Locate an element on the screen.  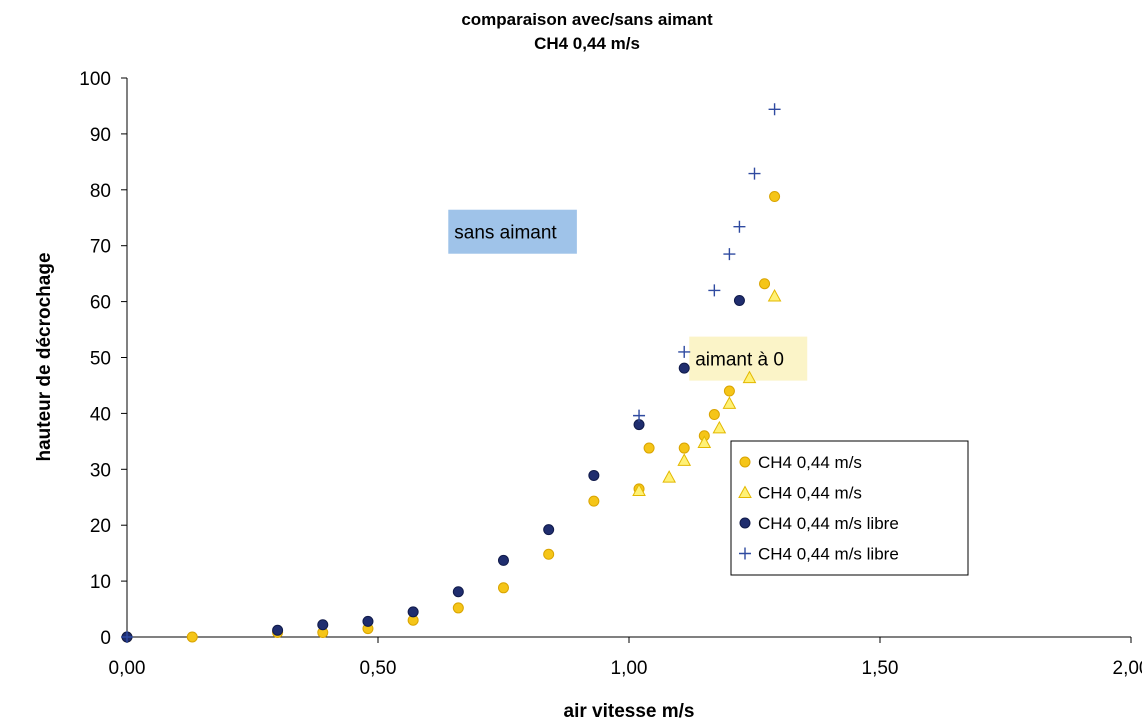
y-tick-label: 100 is located at coordinates (95, 79).